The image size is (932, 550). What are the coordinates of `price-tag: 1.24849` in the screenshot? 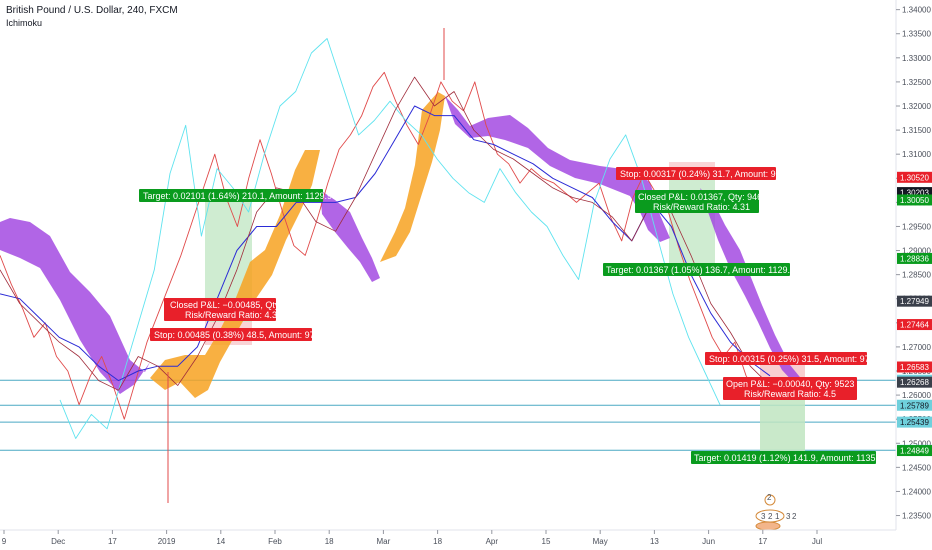 It's located at (914, 451).